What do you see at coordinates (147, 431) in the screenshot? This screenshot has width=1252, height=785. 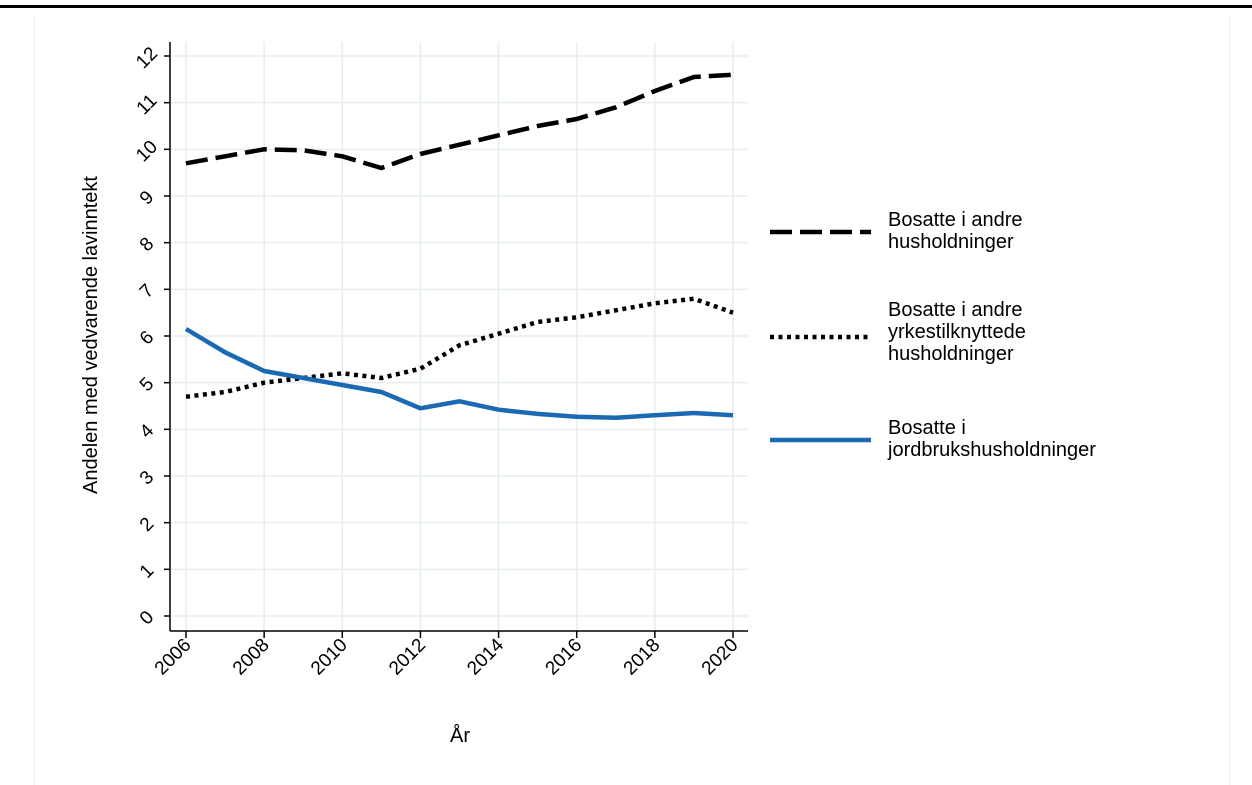 I see `y-tick-label: 4` at bounding box center [147, 431].